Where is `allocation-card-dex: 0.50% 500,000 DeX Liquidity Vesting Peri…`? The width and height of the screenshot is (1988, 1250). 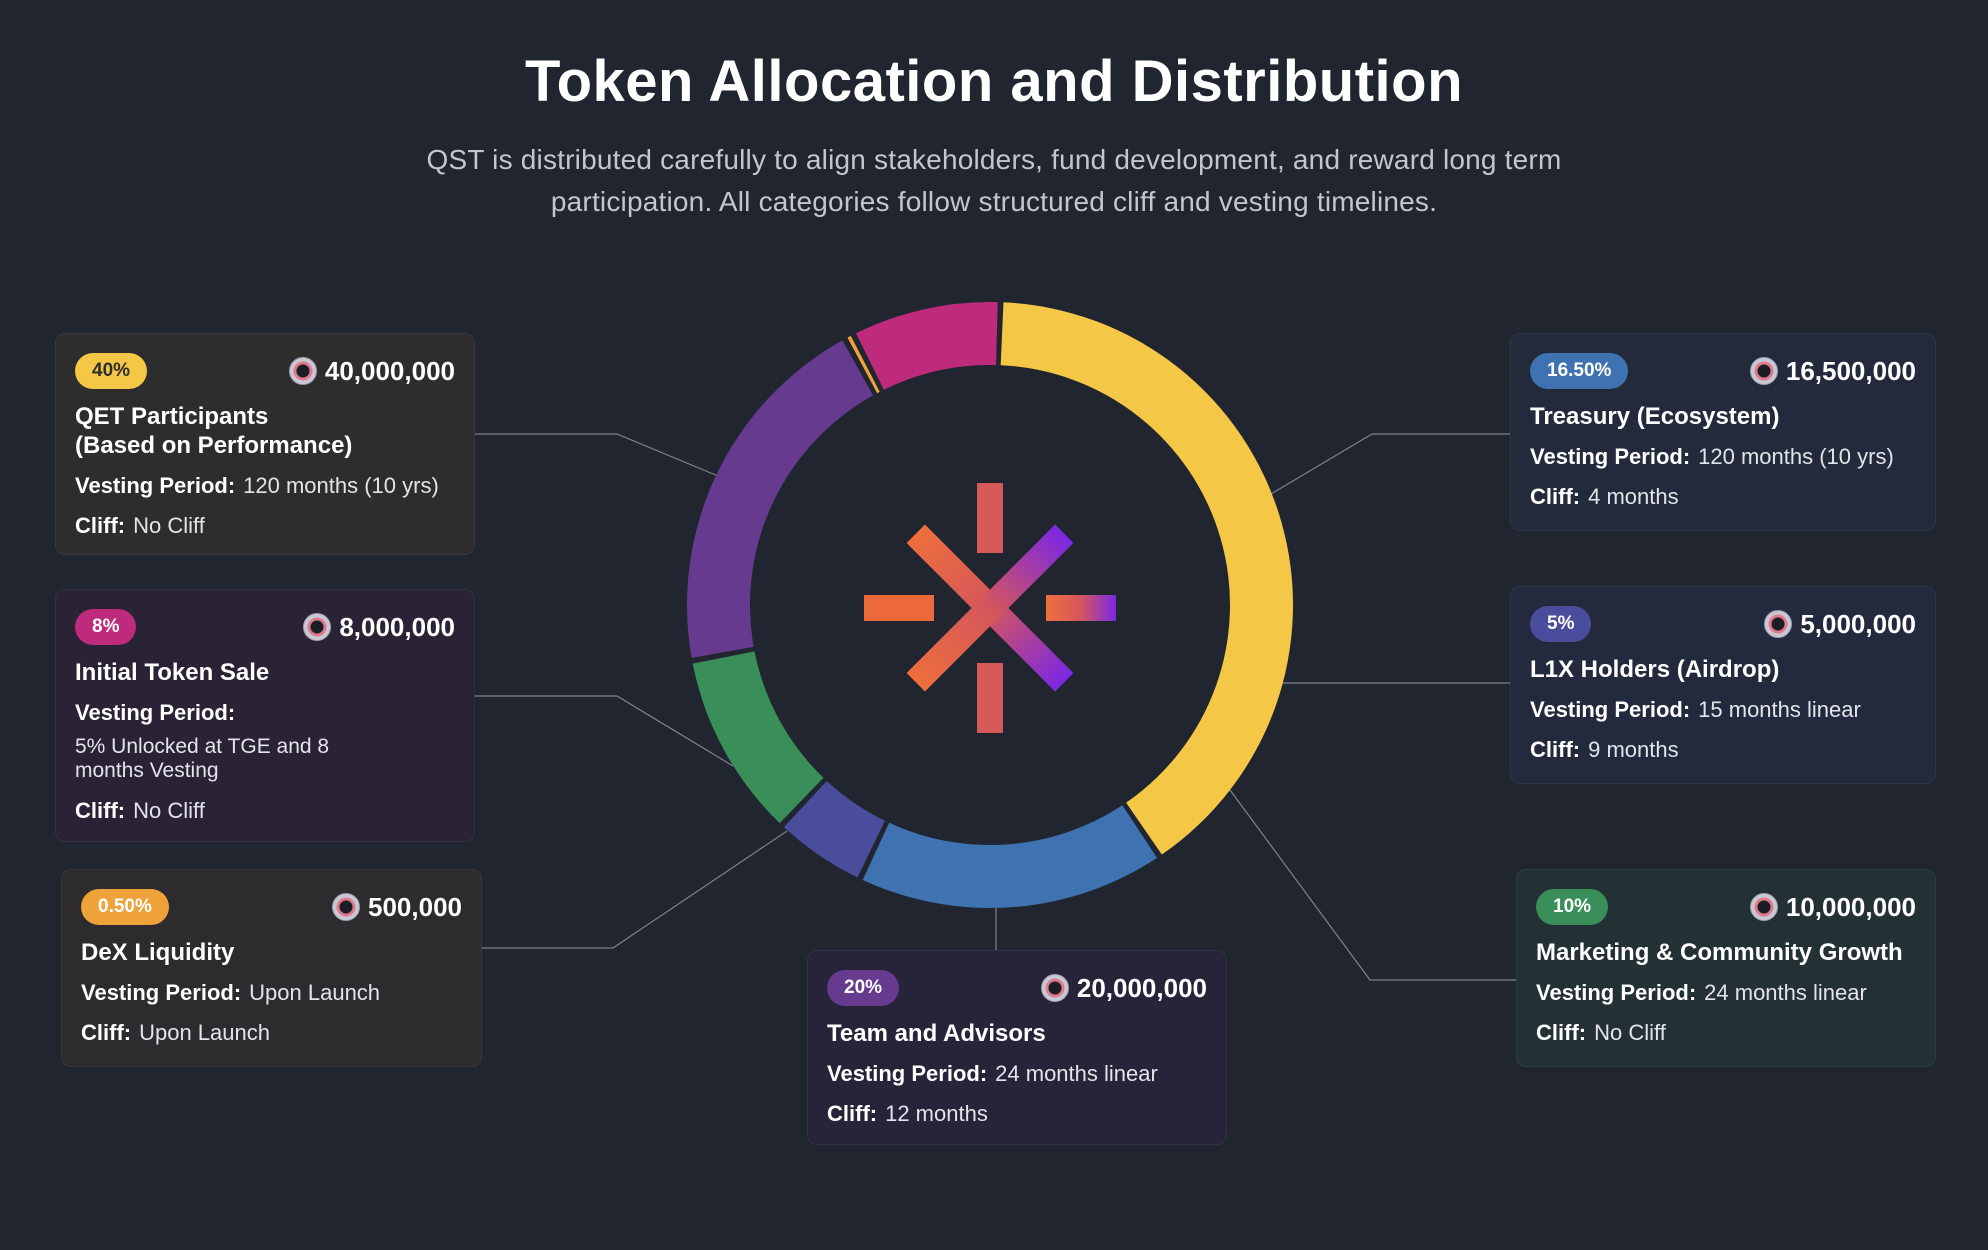 allocation-card-dex: 0.50% 500,000 DeX Liquidity Vesting Peri… is located at coordinates (271, 968).